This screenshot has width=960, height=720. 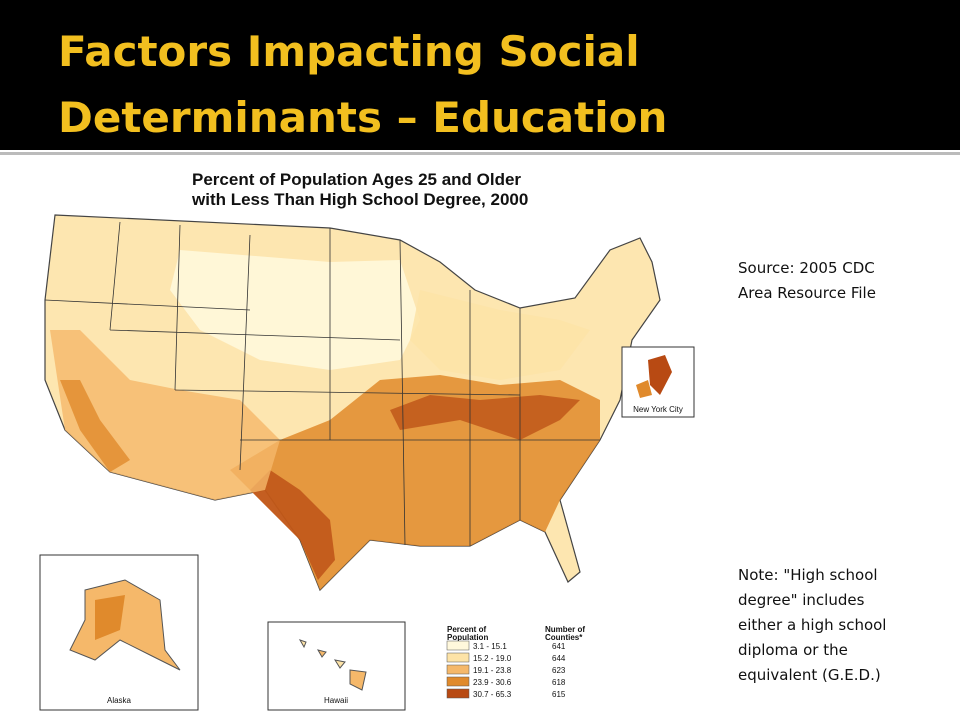 I want to click on region-deep-south, so click(x=292, y=525).